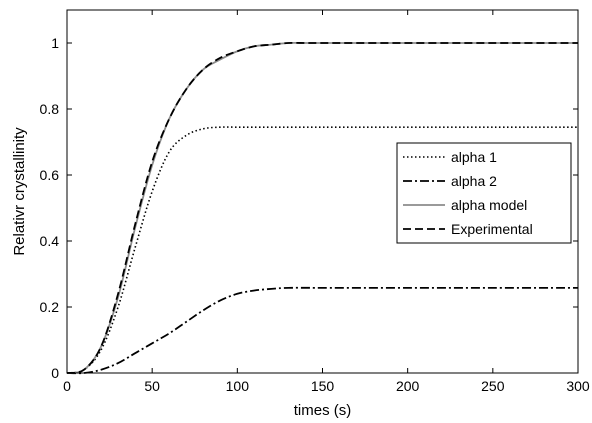 Image resolution: width=592 pixels, height=423 pixels. What do you see at coordinates (493, 386) in the screenshot?
I see `x-tick-label: 250` at bounding box center [493, 386].